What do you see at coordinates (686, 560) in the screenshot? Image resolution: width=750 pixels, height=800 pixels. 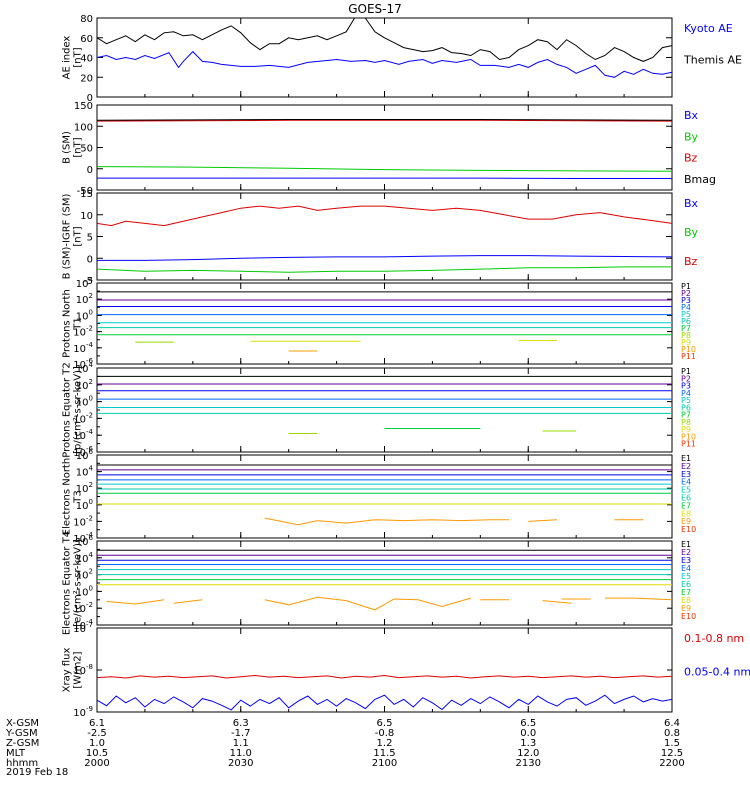 I see `legend-item-e3: E3` at bounding box center [686, 560].